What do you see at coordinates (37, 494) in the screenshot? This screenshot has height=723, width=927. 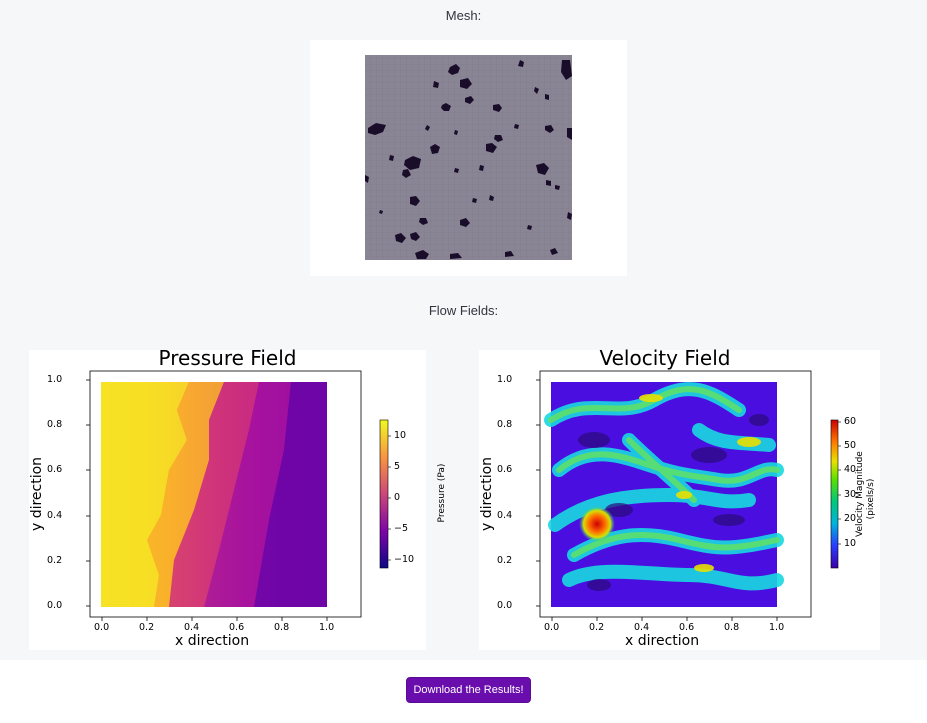 I see `pressure-y-axis-label: y direction` at bounding box center [37, 494].